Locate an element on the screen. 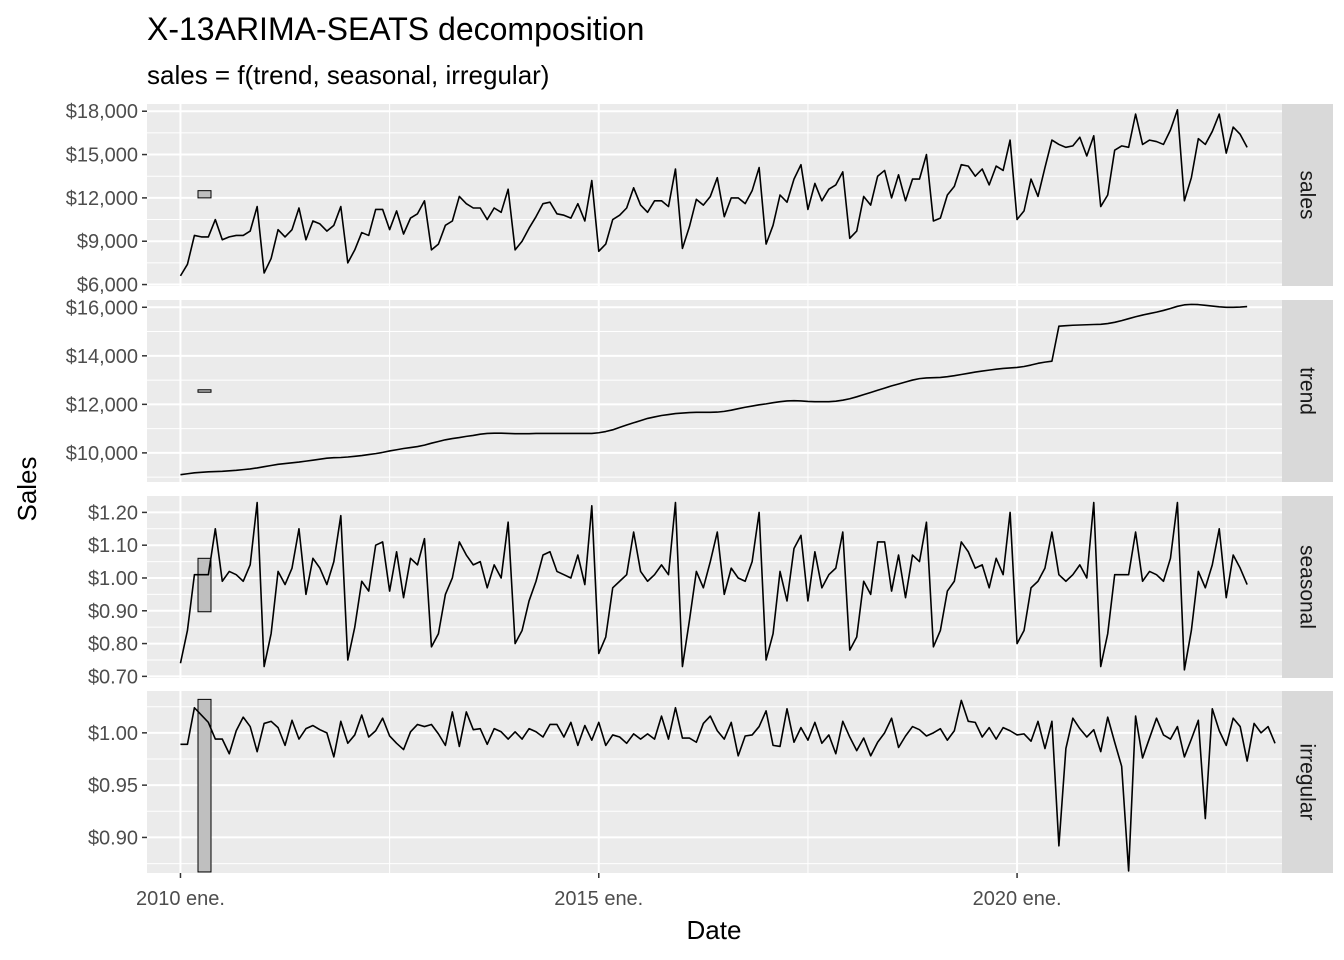 This screenshot has width=1344, height=960. x-tick-label: 2015 ene. is located at coordinates (598, 899).